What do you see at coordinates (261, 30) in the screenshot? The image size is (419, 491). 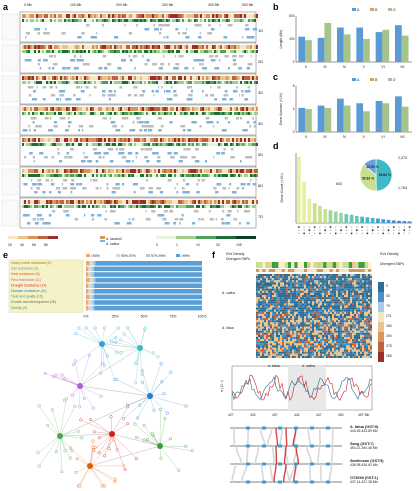 I see `group-label-1d: 1D` at bounding box center [261, 30].